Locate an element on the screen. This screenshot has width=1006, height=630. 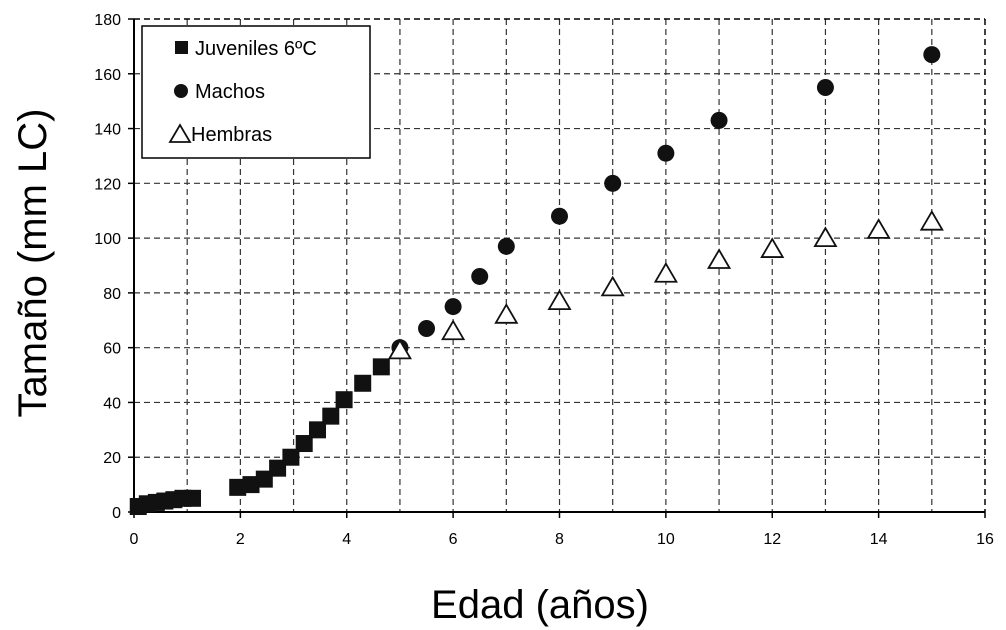
y-tick-label: 180 is located at coordinates (107, 20).